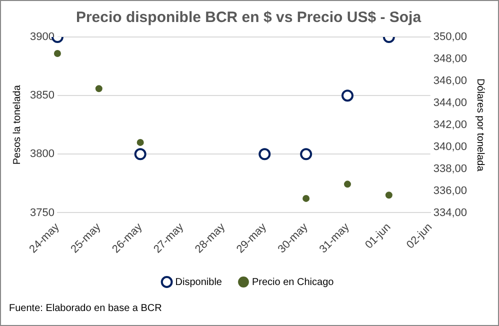 The image size is (499, 326). Describe the element at coordinates (450, 124) in the screenshot. I see `y2-tick-label: 342,00` at that location.